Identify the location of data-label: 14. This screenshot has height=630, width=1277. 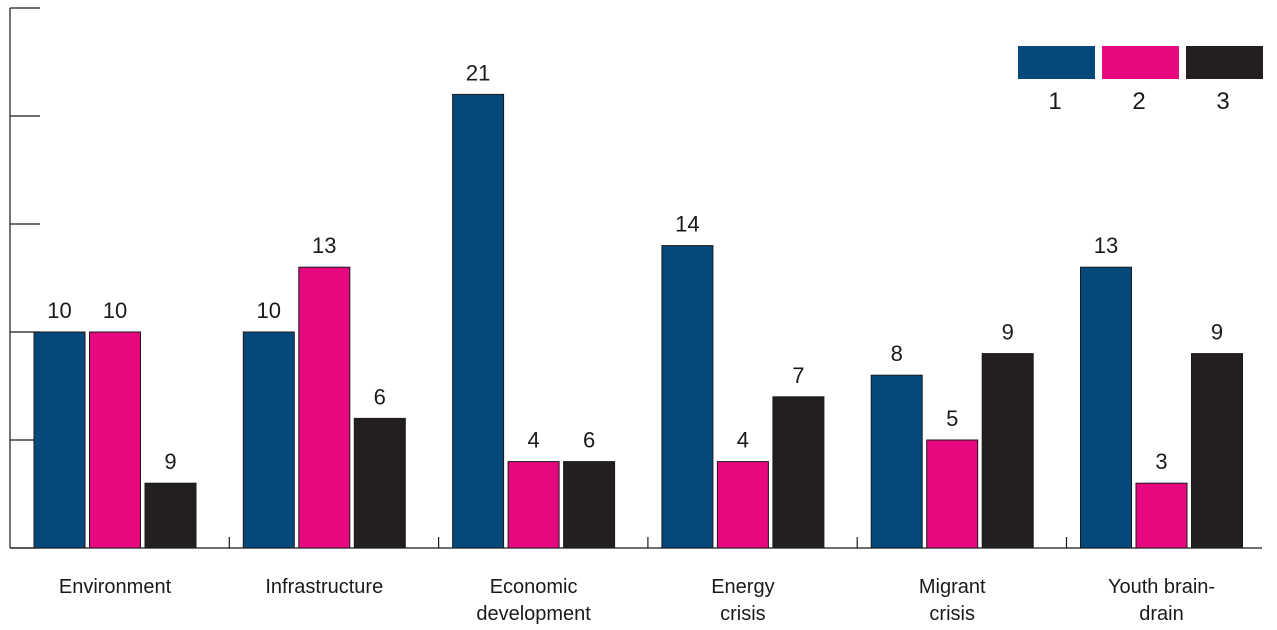
(687, 224).